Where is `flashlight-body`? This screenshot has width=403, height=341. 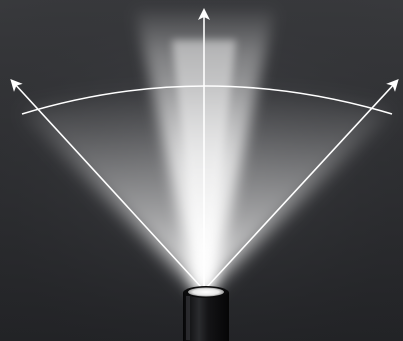 flashlight-body is located at coordinates (206, 315).